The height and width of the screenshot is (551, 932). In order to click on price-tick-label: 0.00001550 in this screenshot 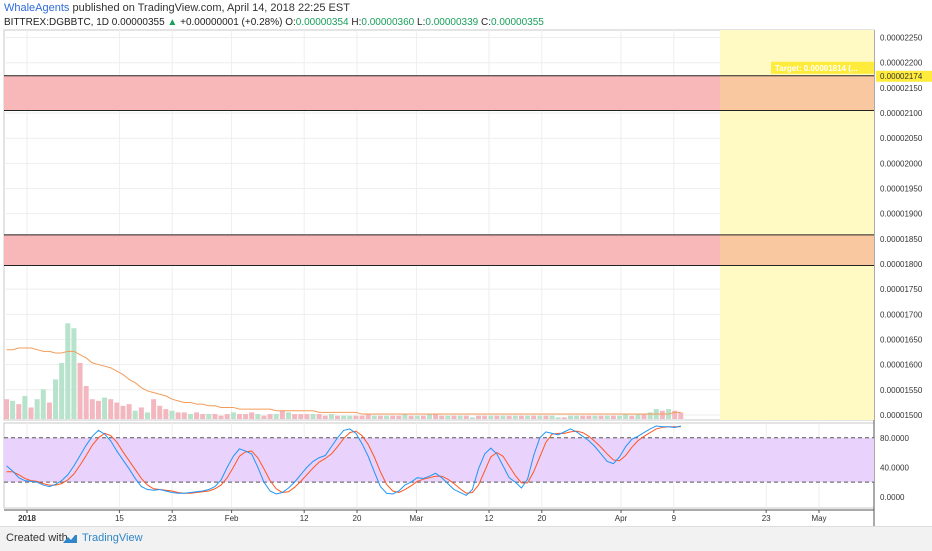, I will do `click(901, 390)`.